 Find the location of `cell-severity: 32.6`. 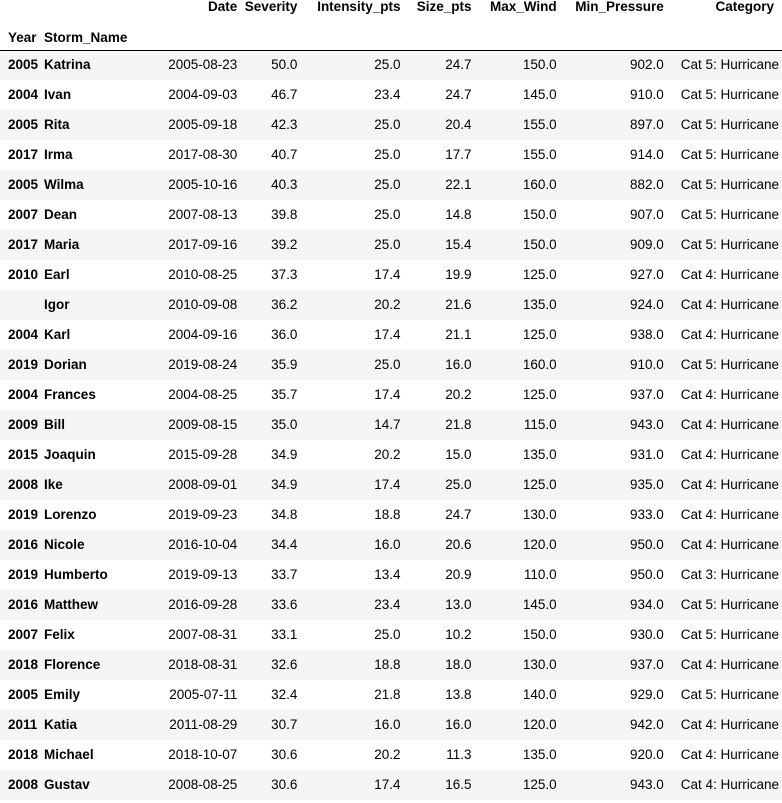

cell-severity: 32.6 is located at coordinates (284, 664).